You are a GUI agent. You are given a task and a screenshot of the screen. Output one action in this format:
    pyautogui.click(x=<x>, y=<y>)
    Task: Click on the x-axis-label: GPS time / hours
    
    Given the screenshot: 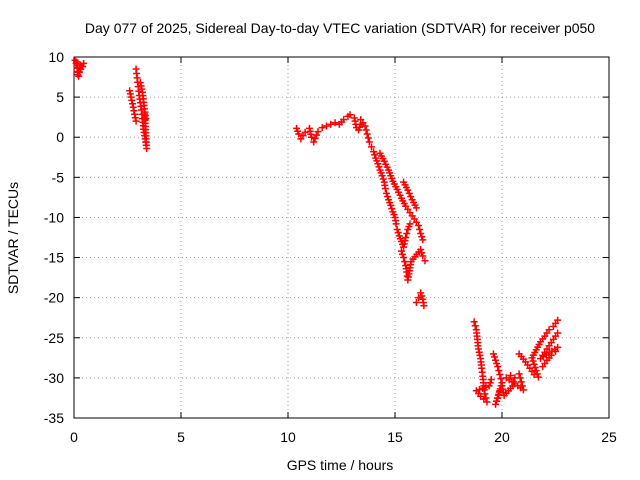 What is the action you would take?
    pyautogui.click(x=340, y=465)
    